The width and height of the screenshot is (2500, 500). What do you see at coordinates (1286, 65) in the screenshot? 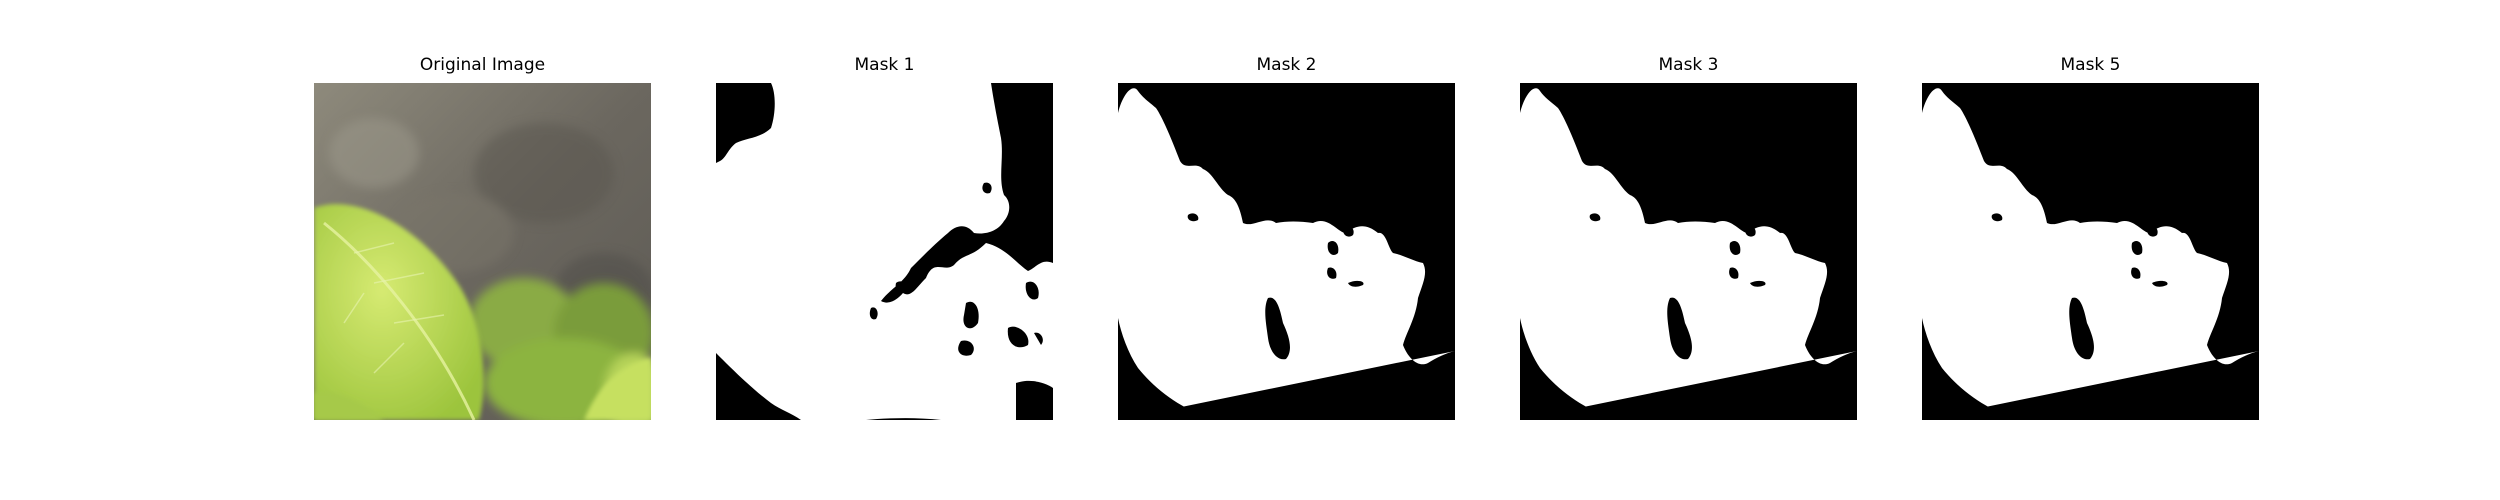
I see `panel-title: Mask 2` at bounding box center [1286, 65].